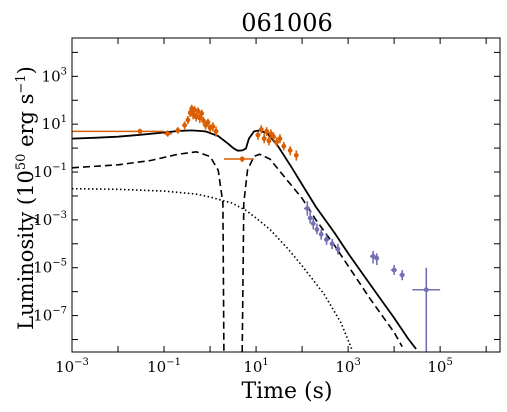 Image resolution: width=507 pixels, height=412 pixels. What do you see at coordinates (54, 123) in the screenshot?
I see `y-tick-label-4: 10¹` at bounding box center [54, 123].